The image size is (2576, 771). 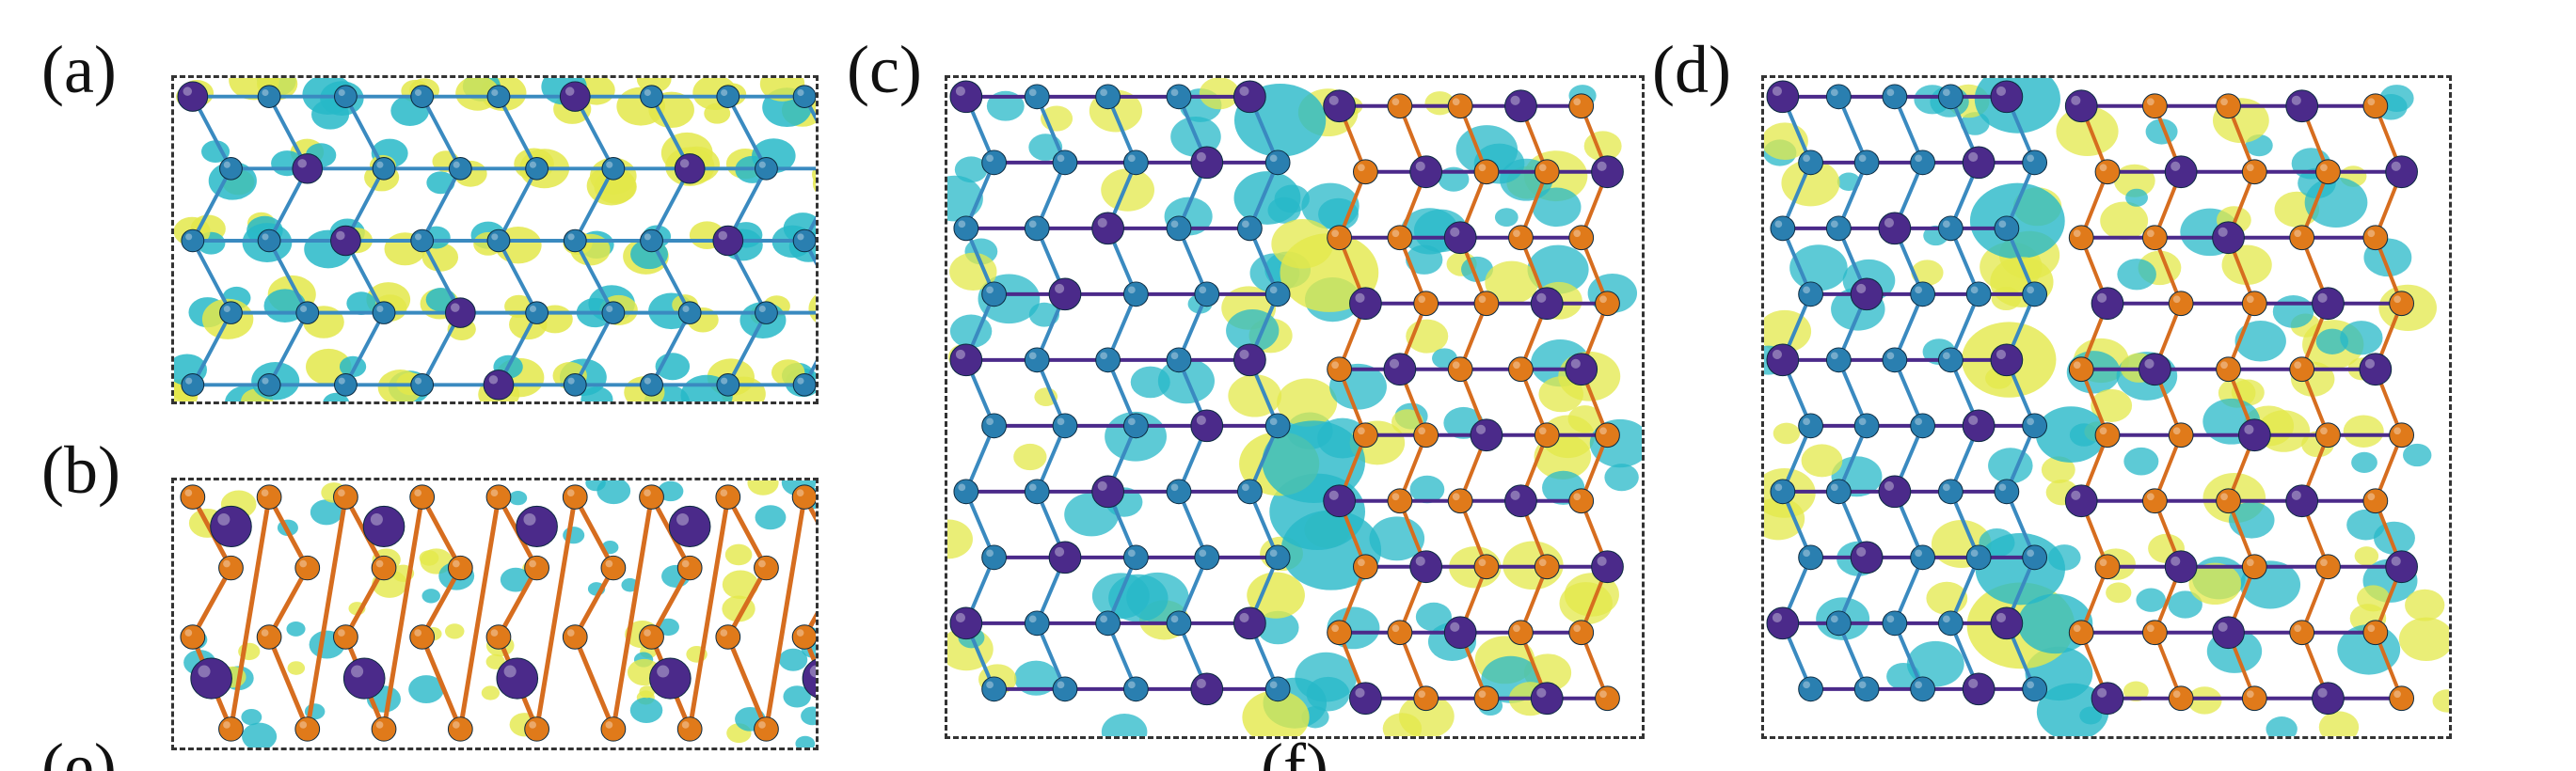 What do you see at coordinates (79, 69) in the screenshot?
I see `panel-label-a: (a)` at bounding box center [79, 69].